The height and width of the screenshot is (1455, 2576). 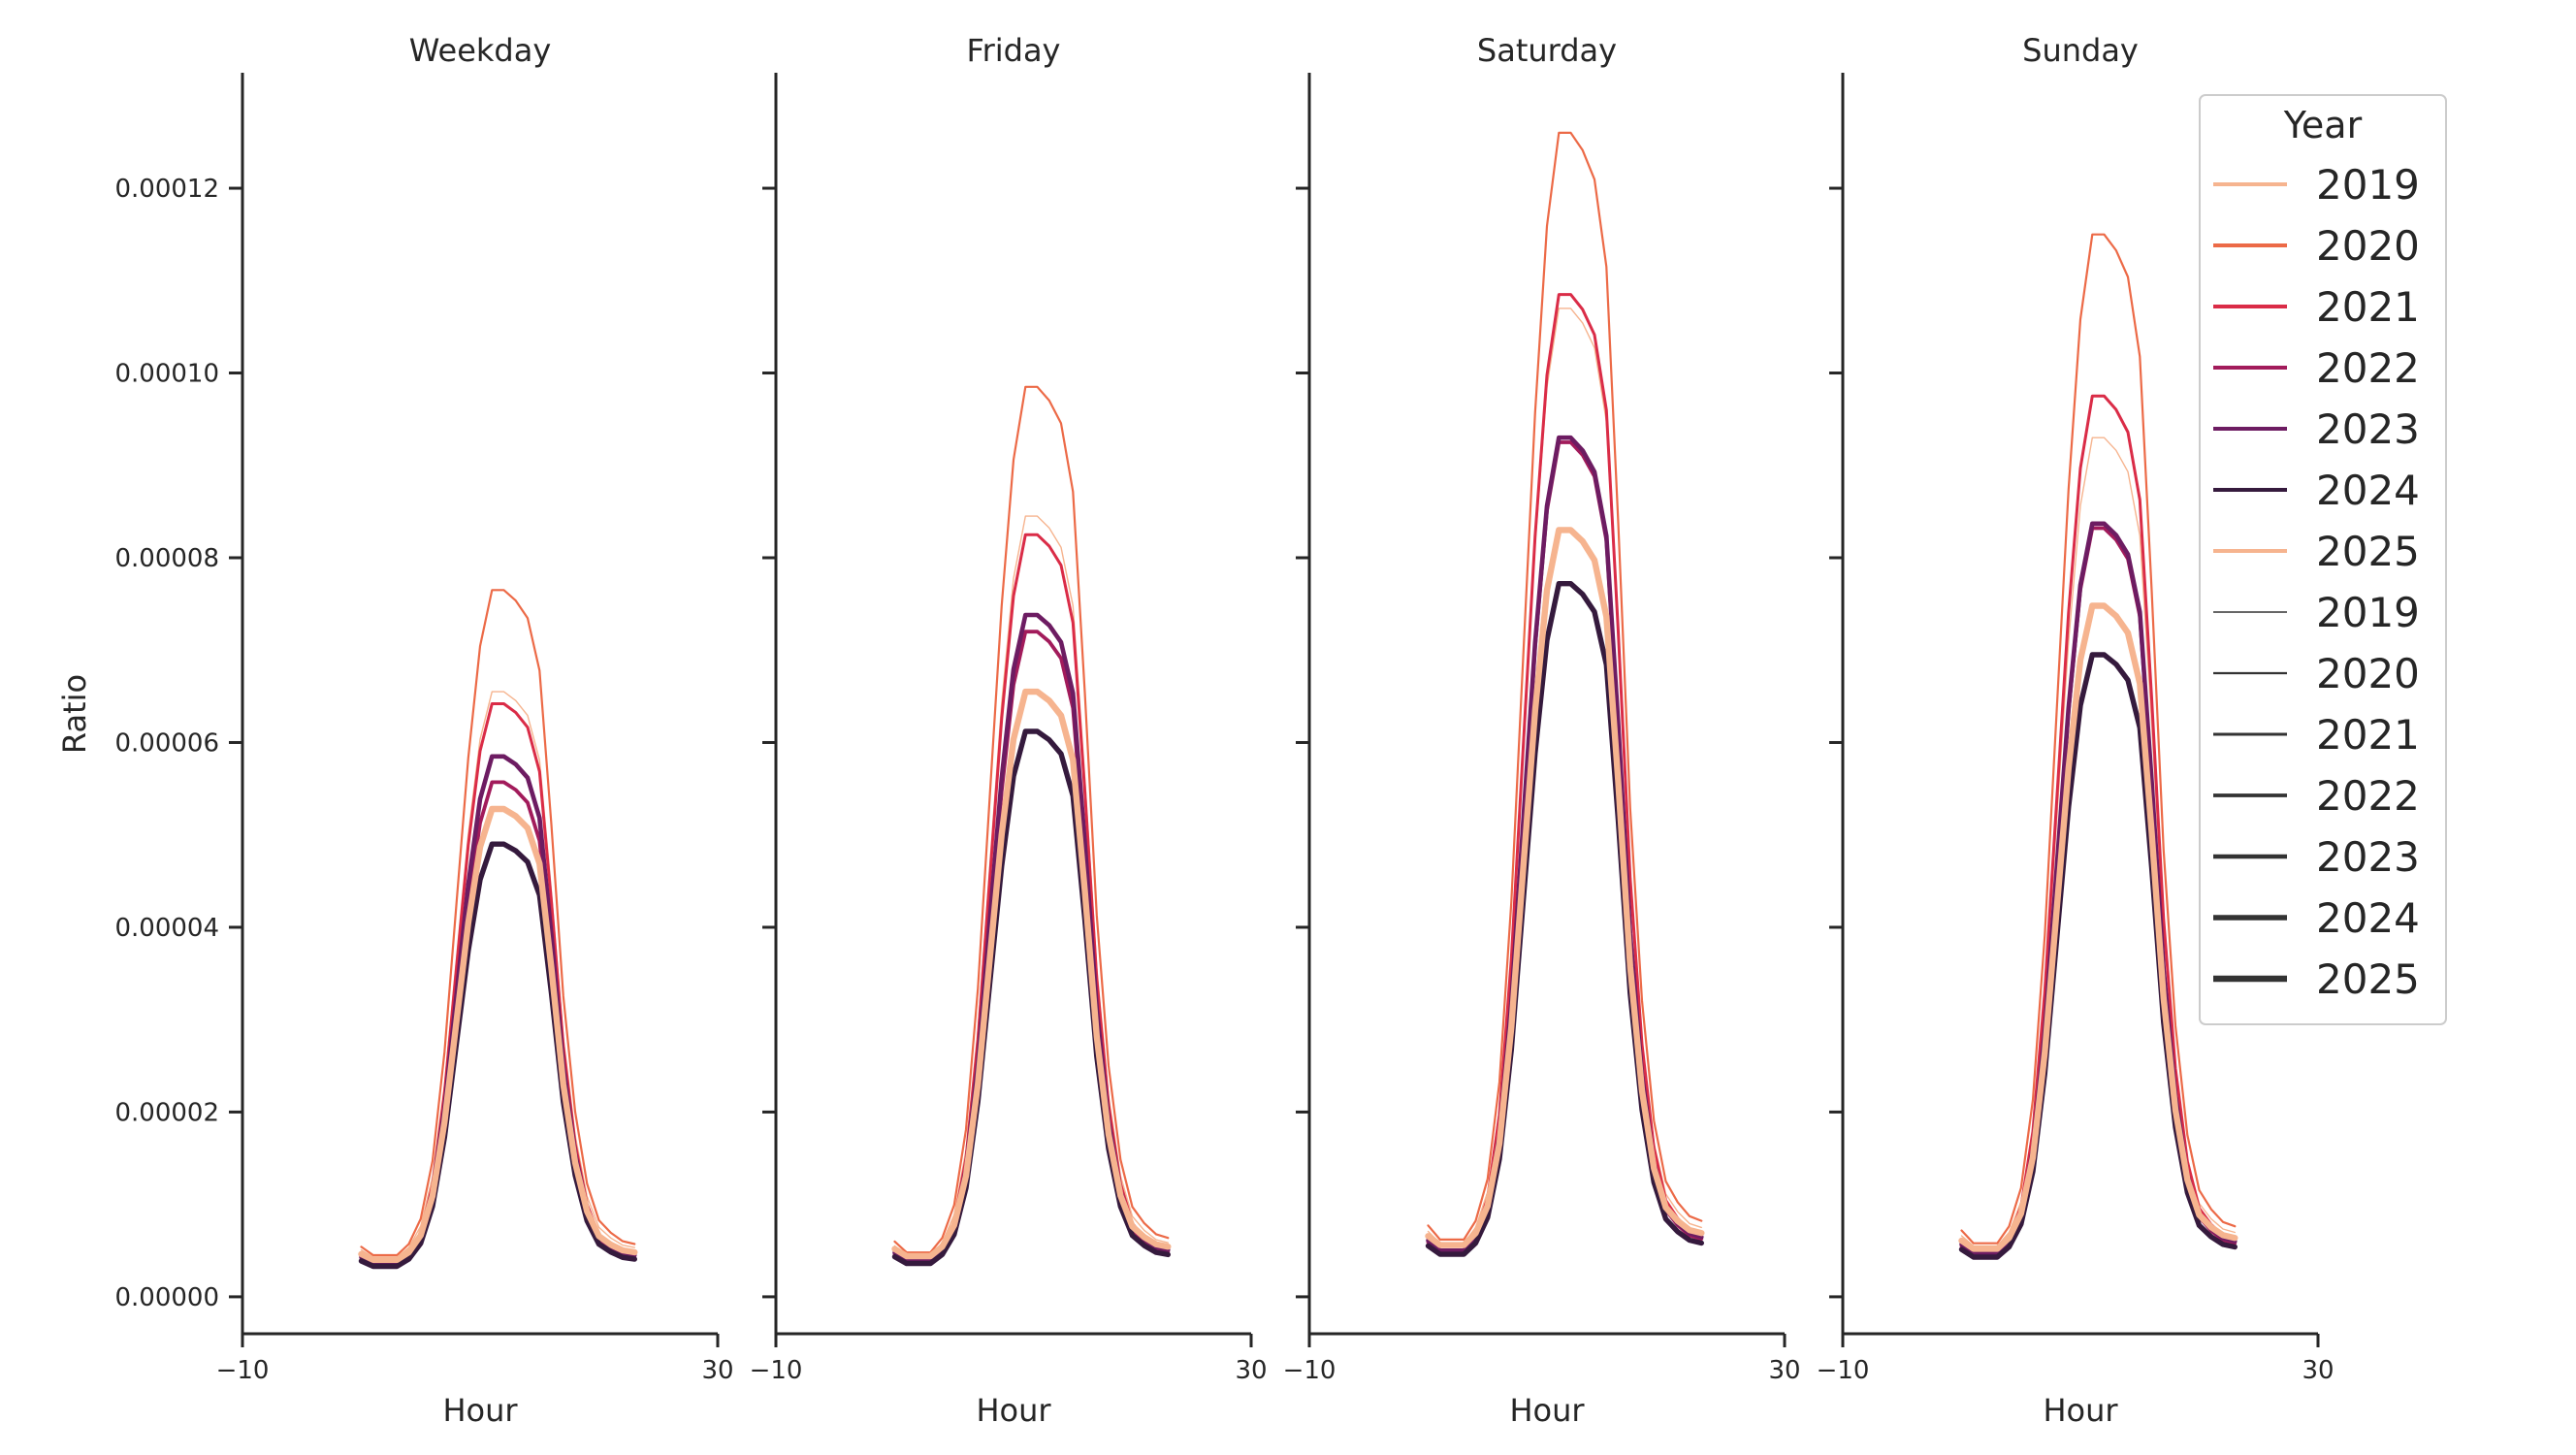 I want to click on panel-title: Sunday, so click(x=2080, y=50).